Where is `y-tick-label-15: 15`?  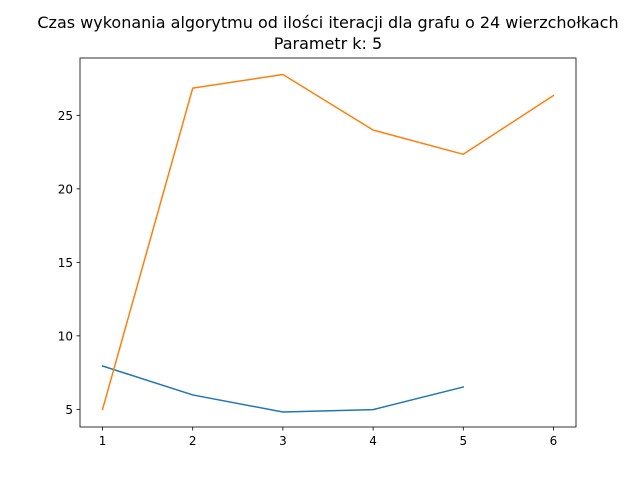 y-tick-label-15: 15 is located at coordinates (65, 263).